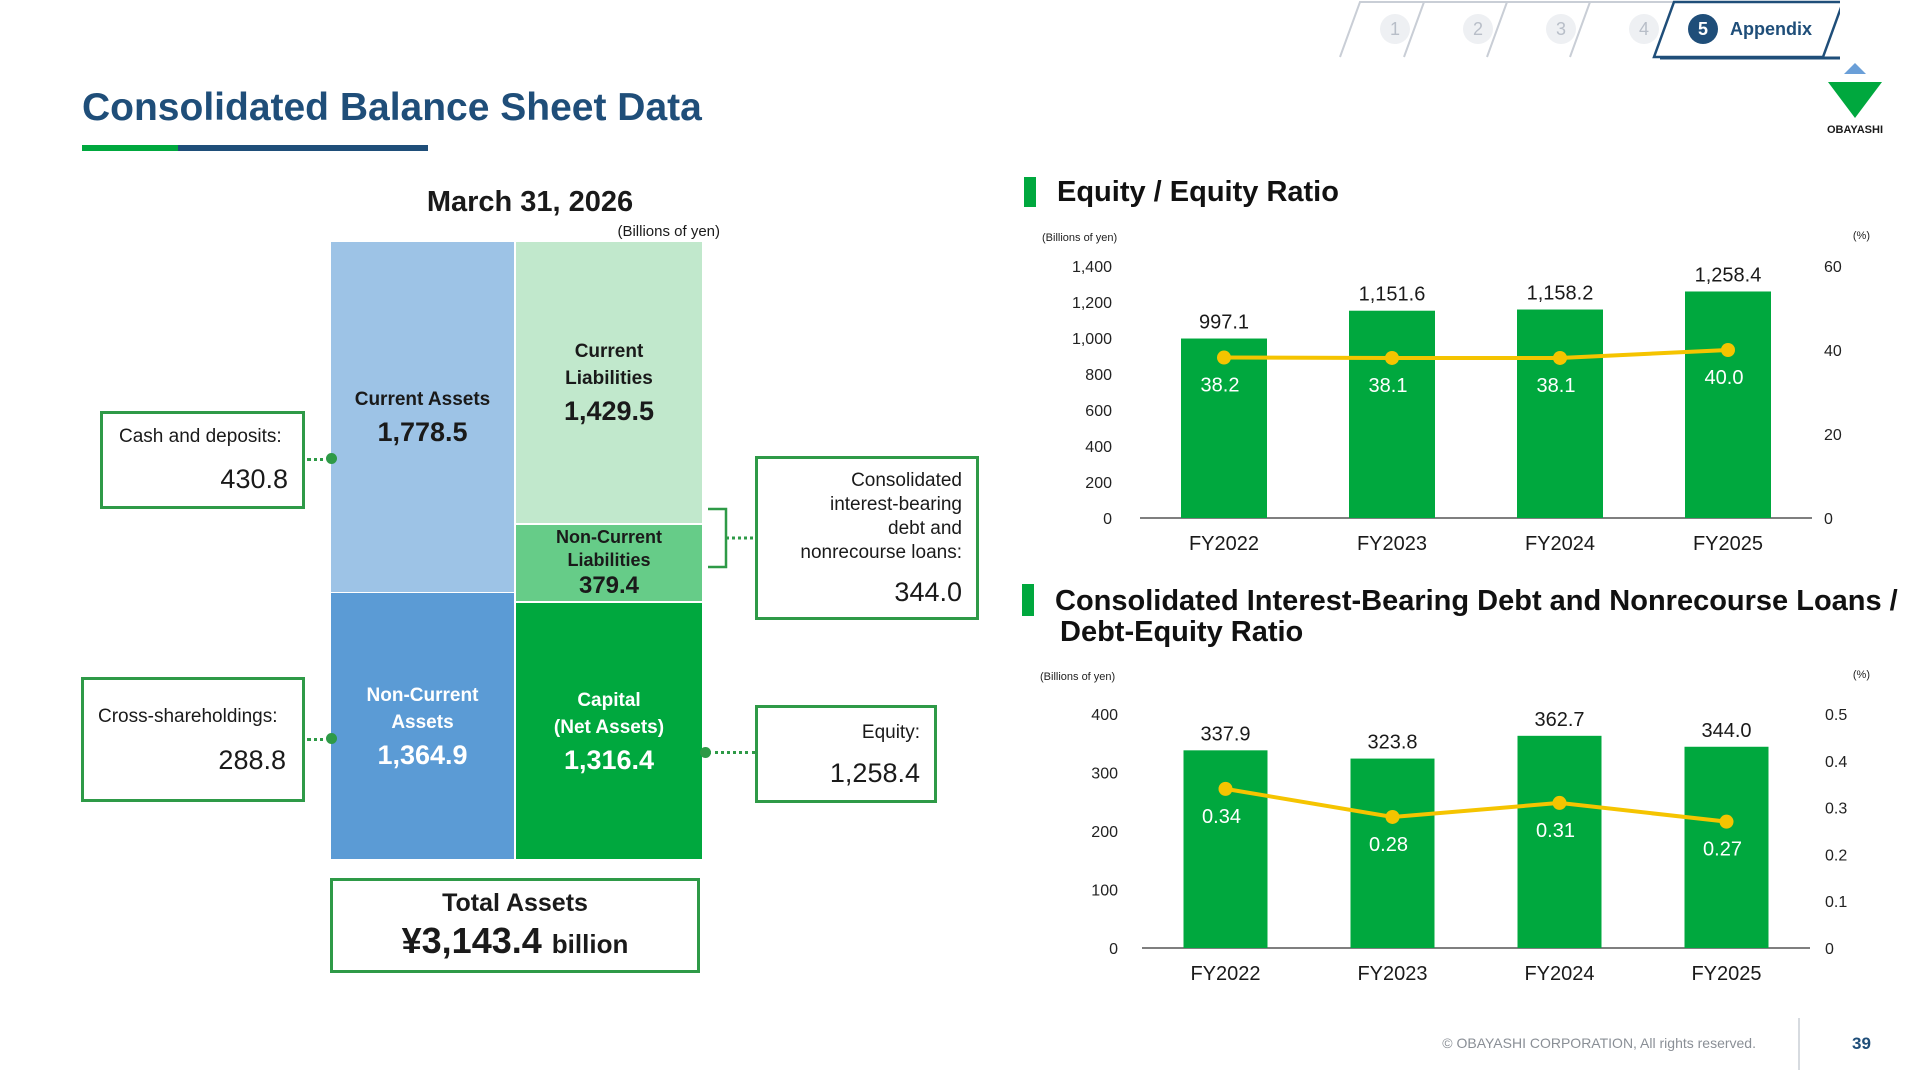 Image resolution: width=1920 pixels, height=1080 pixels. I want to click on debt-ratio-point, so click(1559, 802).